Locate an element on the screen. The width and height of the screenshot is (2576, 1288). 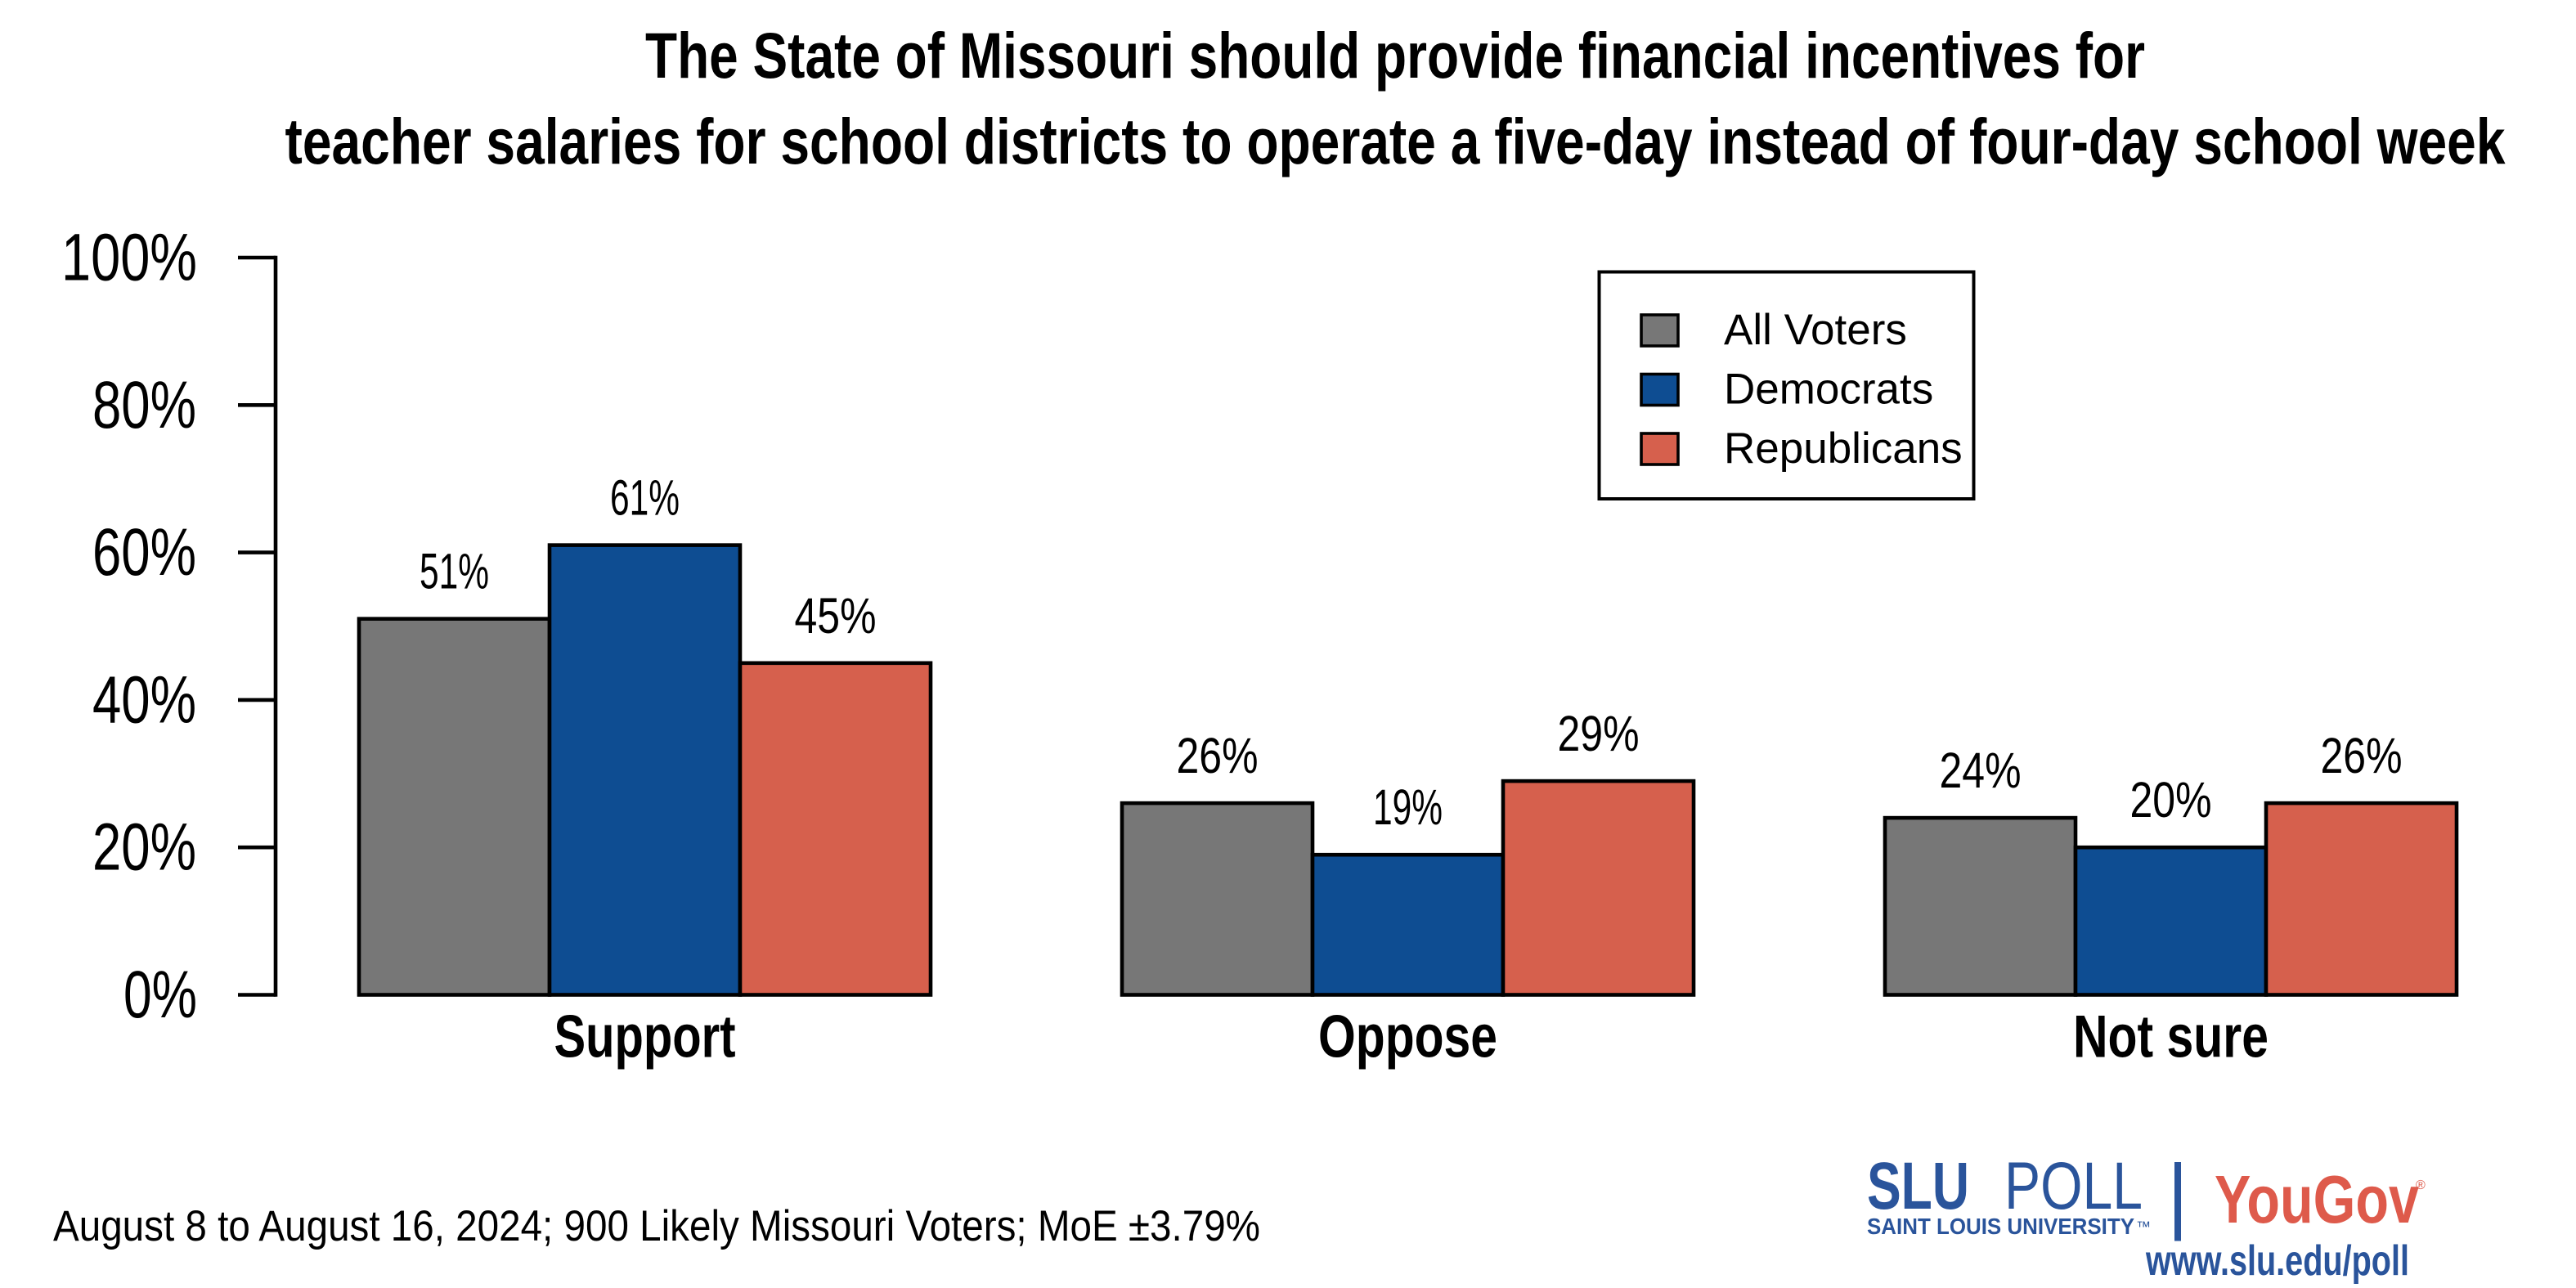
svg-text: Democrats is located at coordinates (1828, 390).